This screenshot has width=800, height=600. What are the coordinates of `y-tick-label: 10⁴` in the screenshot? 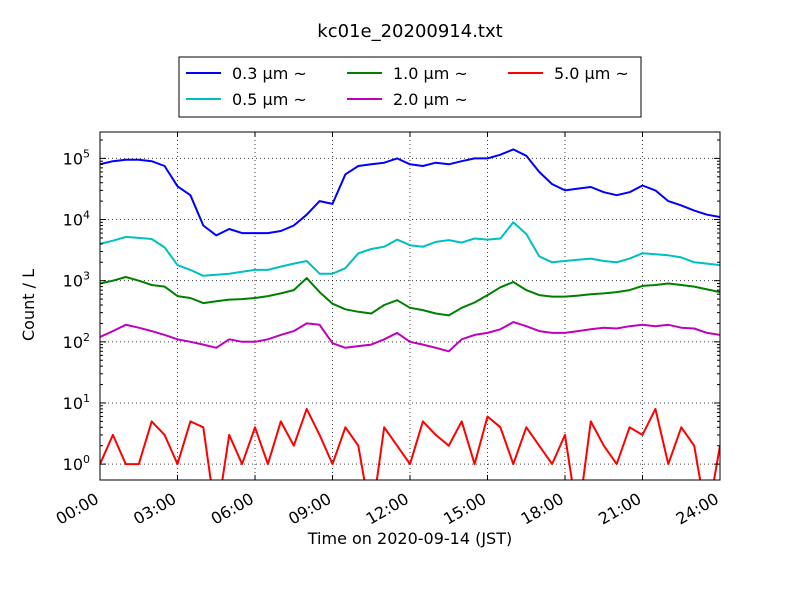 It's located at (76, 219).